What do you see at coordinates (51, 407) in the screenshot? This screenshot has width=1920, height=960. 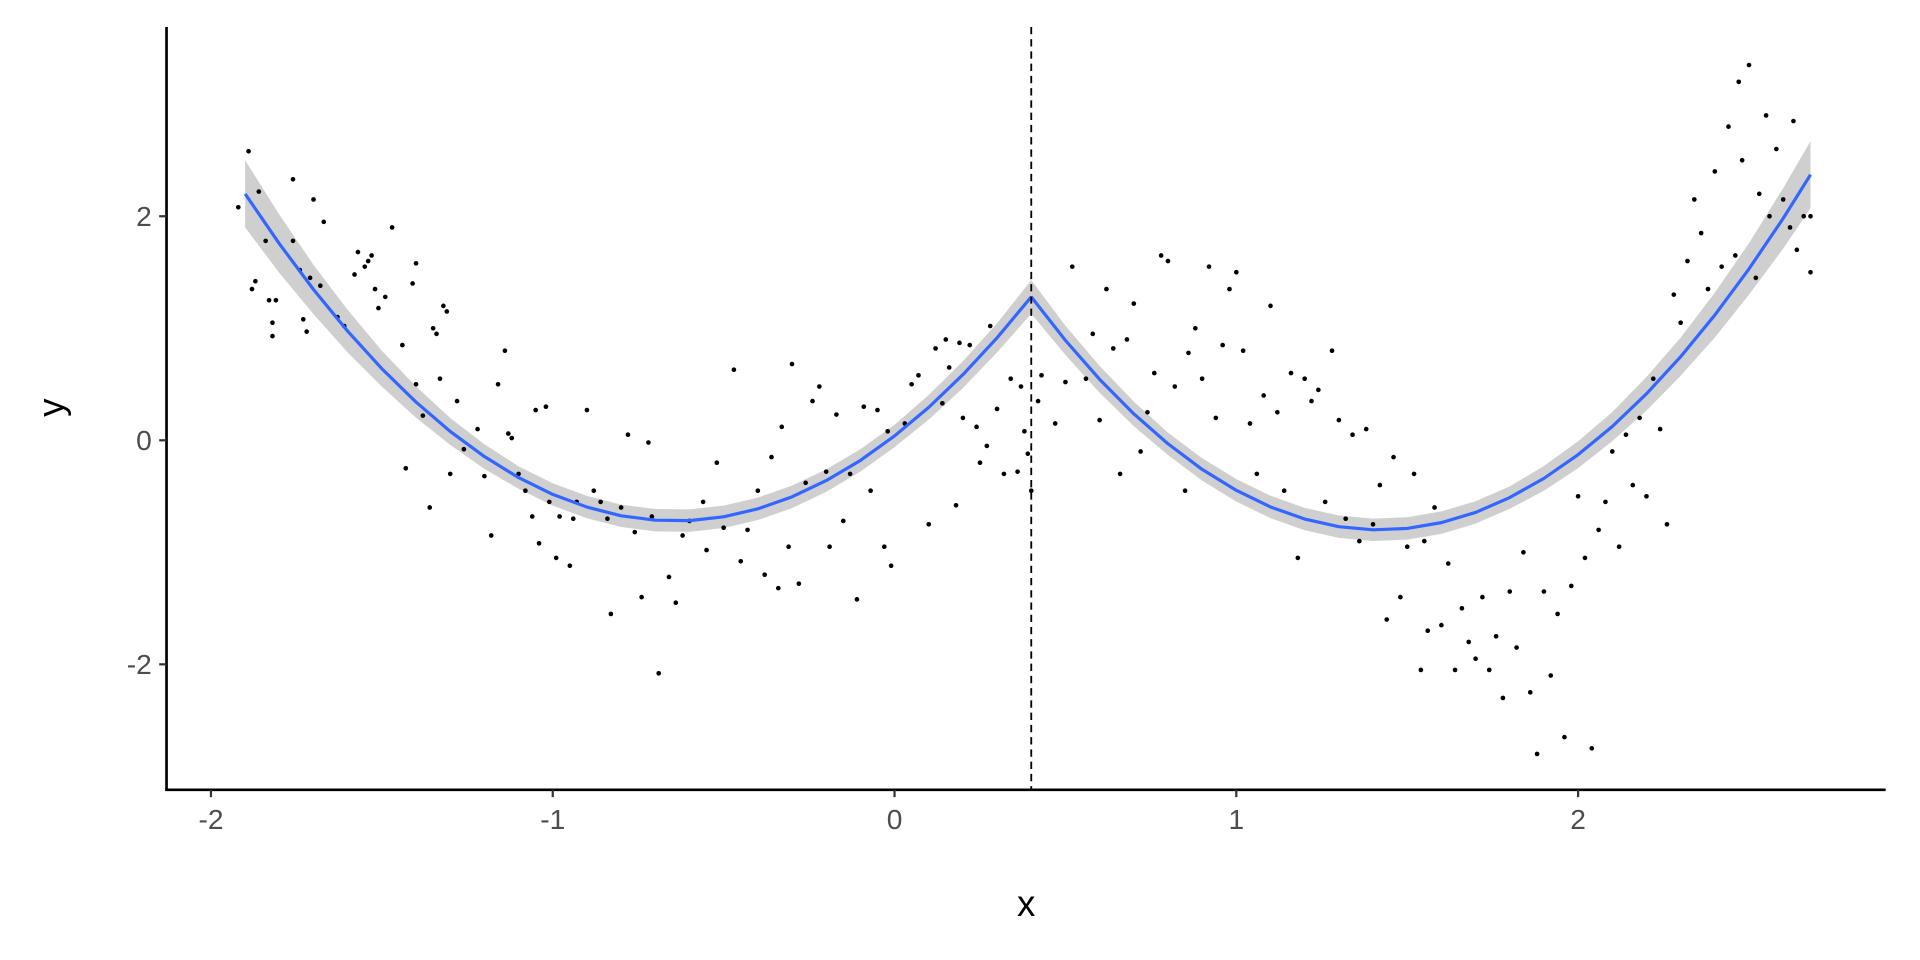 I see `y-axis-title: y` at bounding box center [51, 407].